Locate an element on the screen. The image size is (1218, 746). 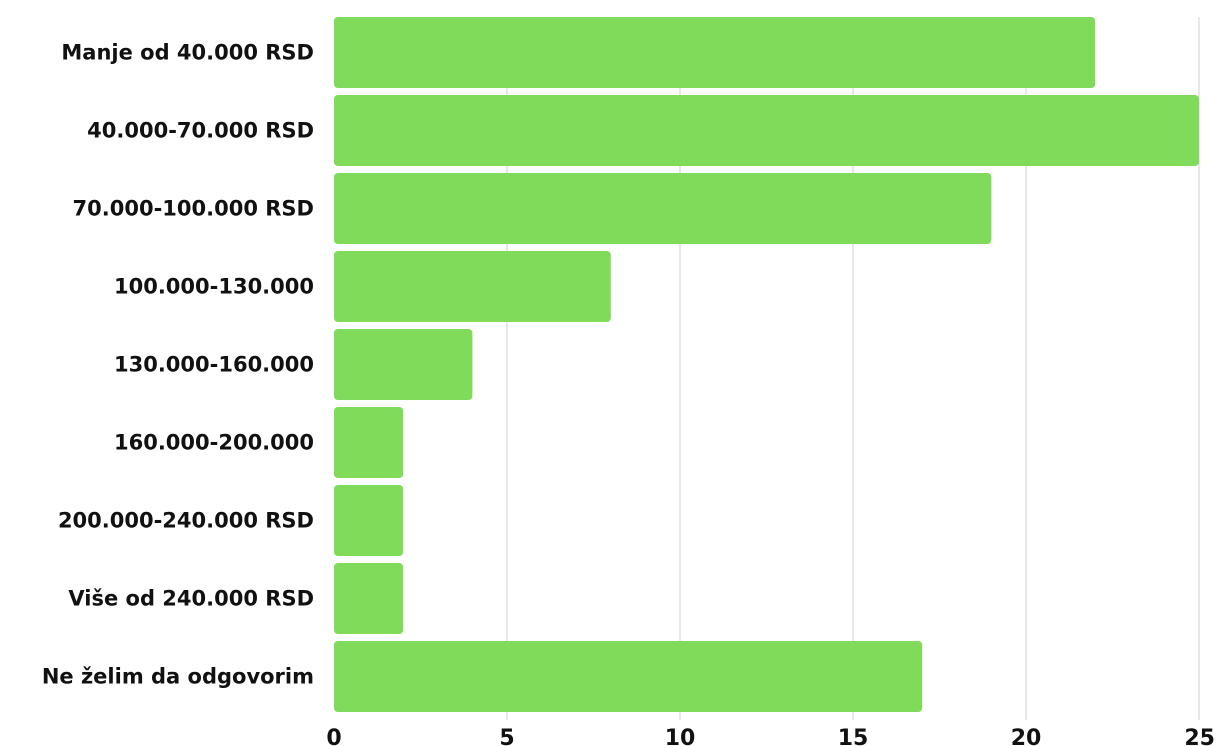
x-tick-label: 25 is located at coordinates (1199, 736).